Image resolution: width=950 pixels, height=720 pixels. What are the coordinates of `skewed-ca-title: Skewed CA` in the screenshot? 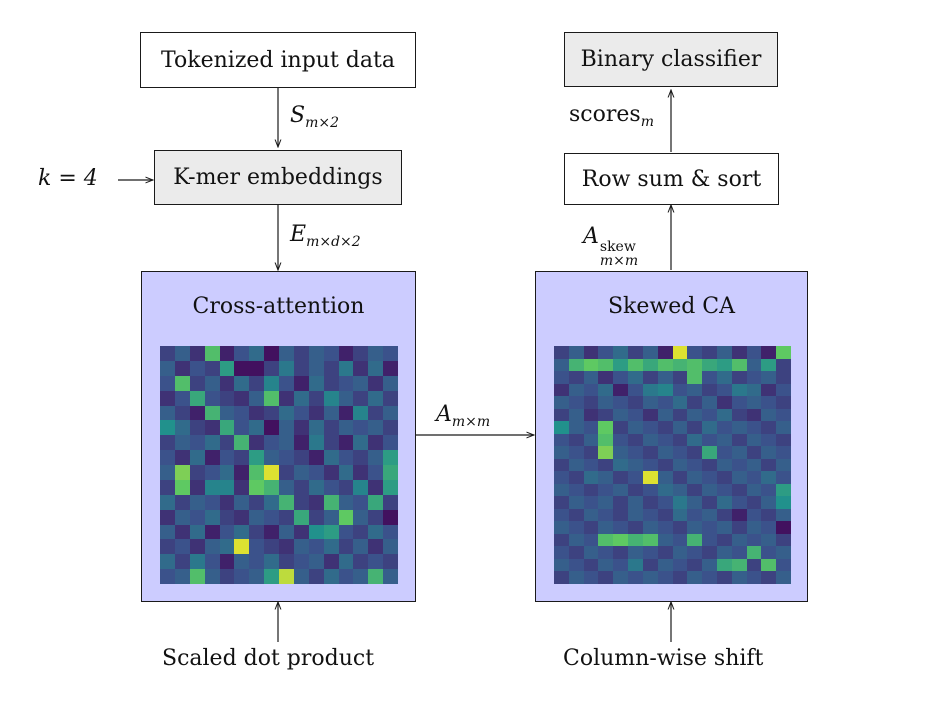 It's located at (671, 306).